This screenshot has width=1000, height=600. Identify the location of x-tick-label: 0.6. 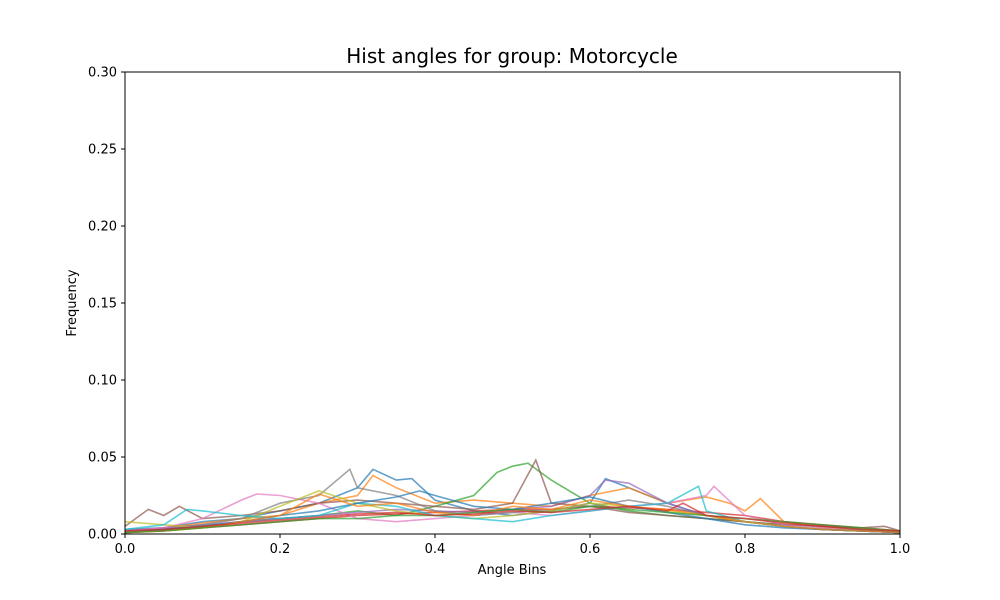
(590, 549).